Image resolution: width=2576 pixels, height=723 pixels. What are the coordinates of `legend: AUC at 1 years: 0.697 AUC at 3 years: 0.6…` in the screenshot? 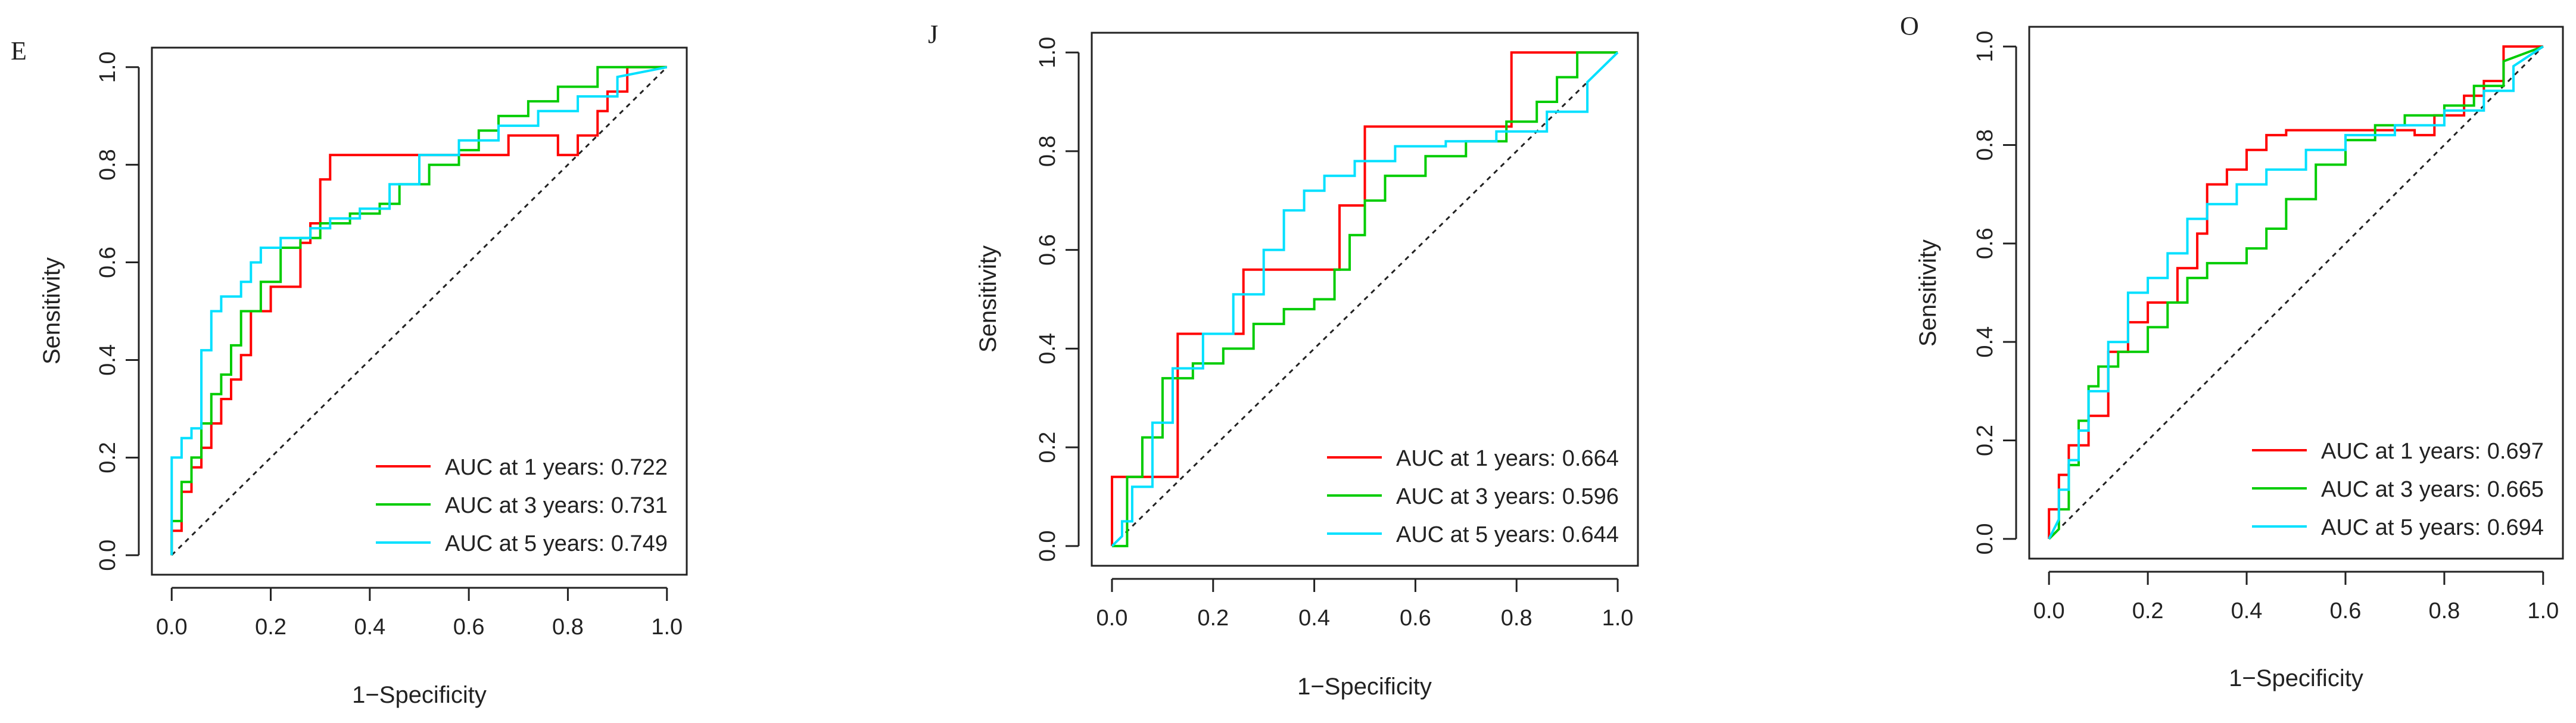 It's located at (2397, 487).